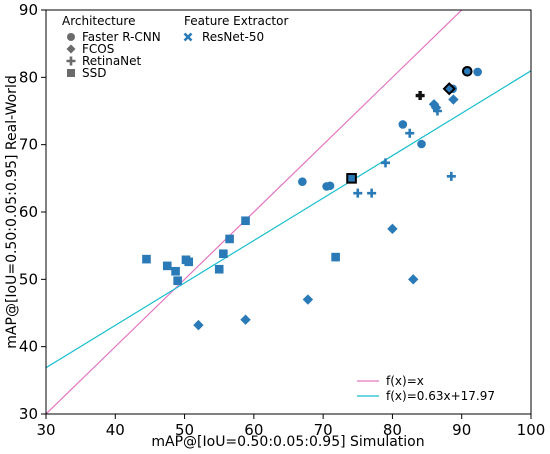 Image resolution: width=550 pixels, height=454 pixels. Describe the element at coordinates (236, 21) in the screenshot. I see `legend-feature-title: Feature Extractor` at that location.